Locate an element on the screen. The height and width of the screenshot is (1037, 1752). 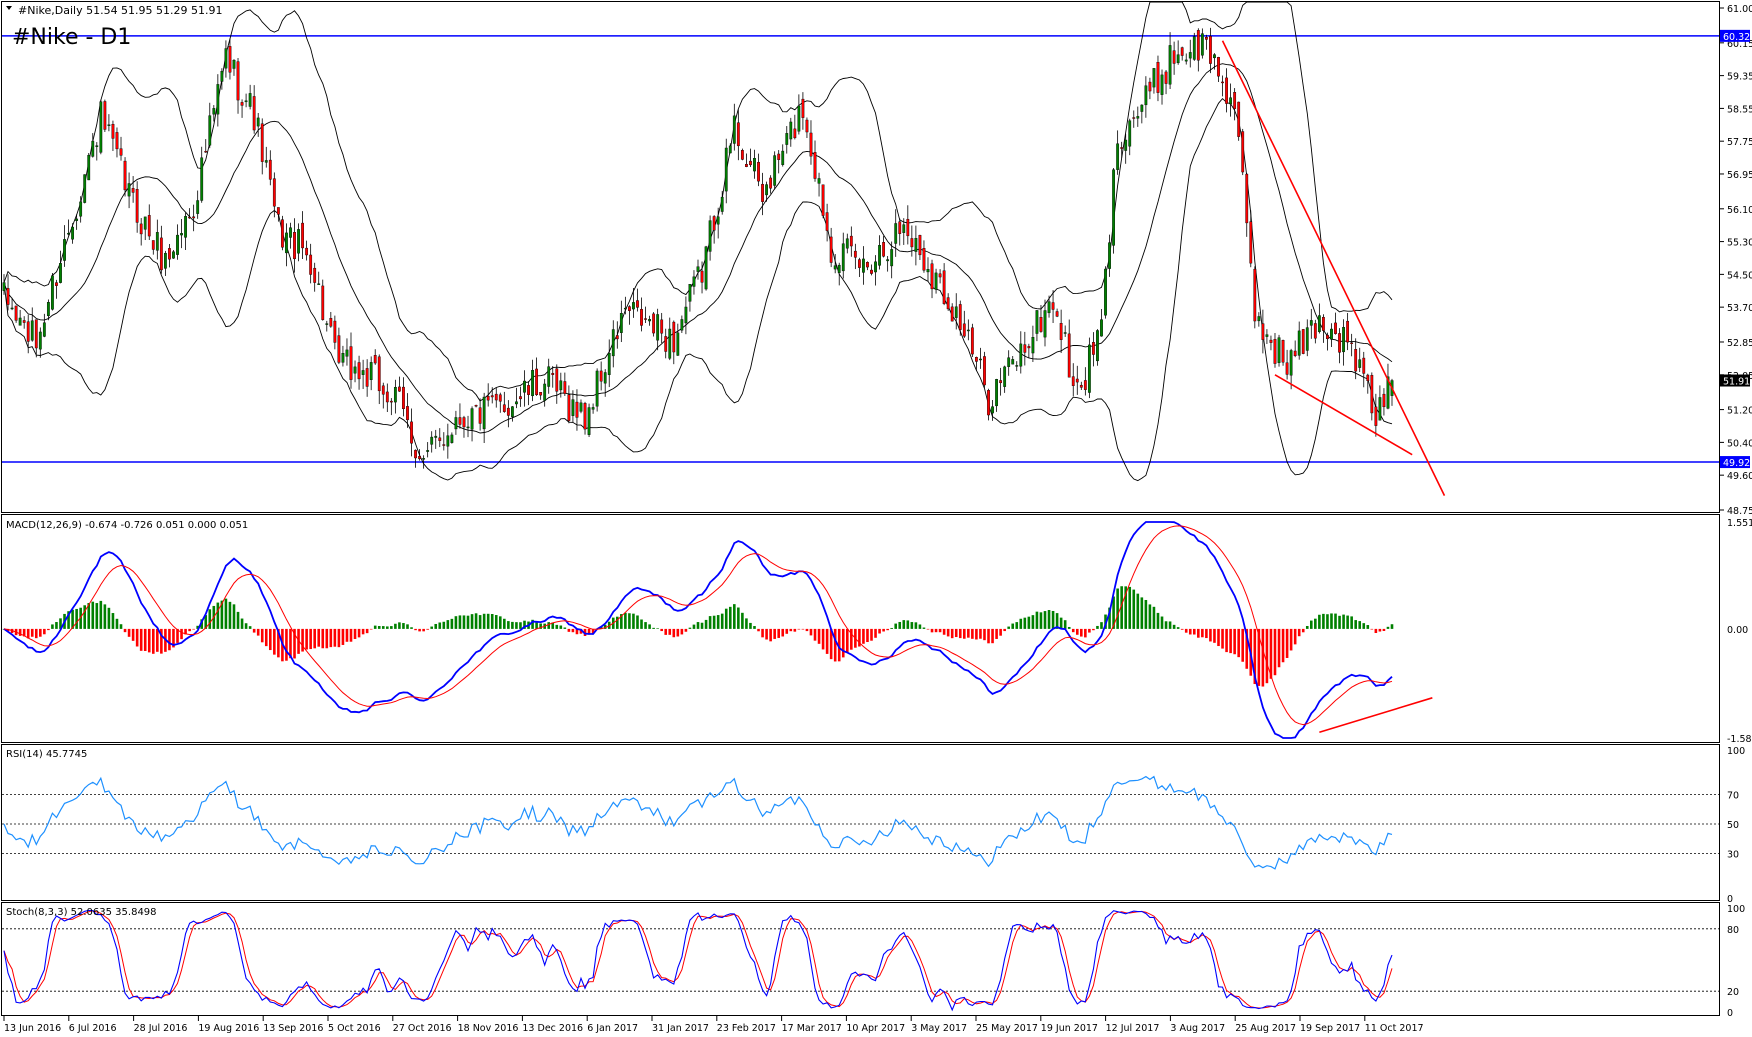
dropdown-arrow-icon is located at coordinates (9, 8).